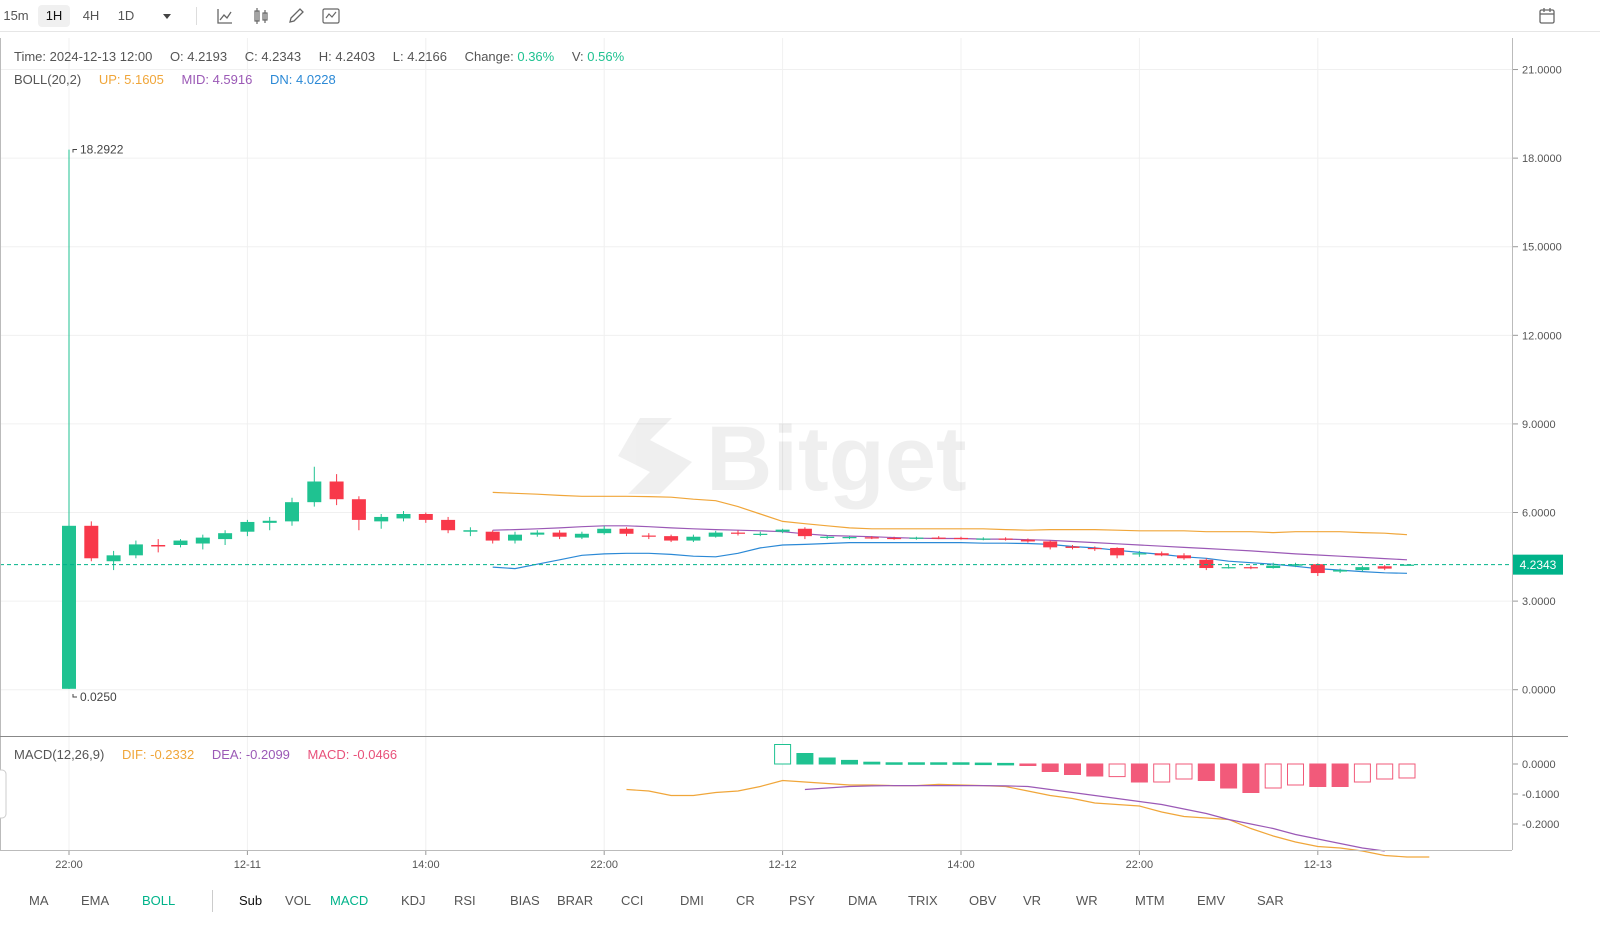 The width and height of the screenshot is (1600, 941). Describe the element at coordinates (1032, 900) in the screenshot. I see `indicator-vr: VR` at that location.